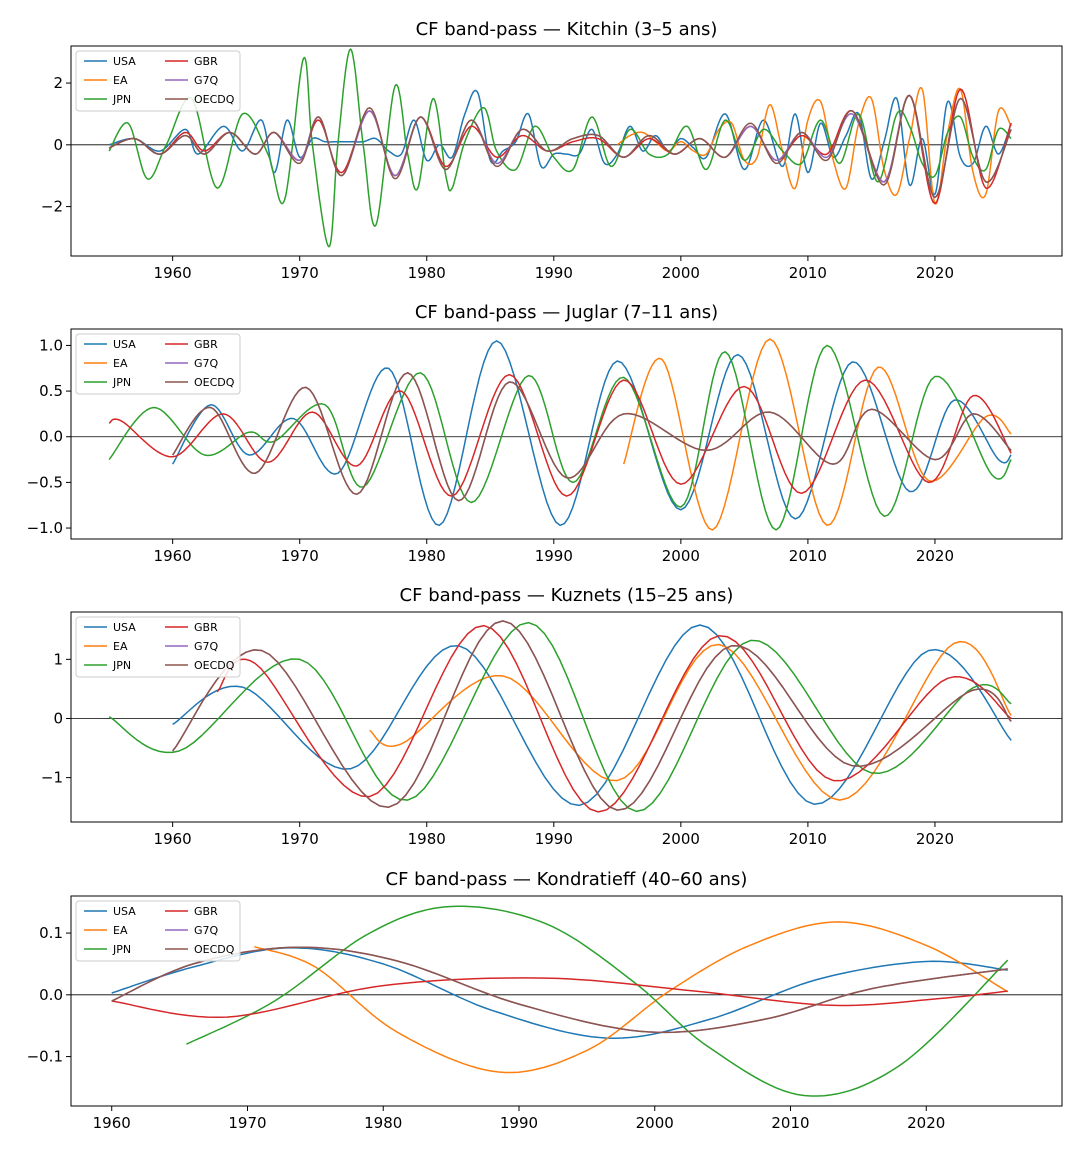 The height and width of the screenshot is (1152, 1080). What do you see at coordinates (567, 595) in the screenshot?
I see `chart-title: CF band-pass — Kuznets (15–25 ans)` at bounding box center [567, 595].